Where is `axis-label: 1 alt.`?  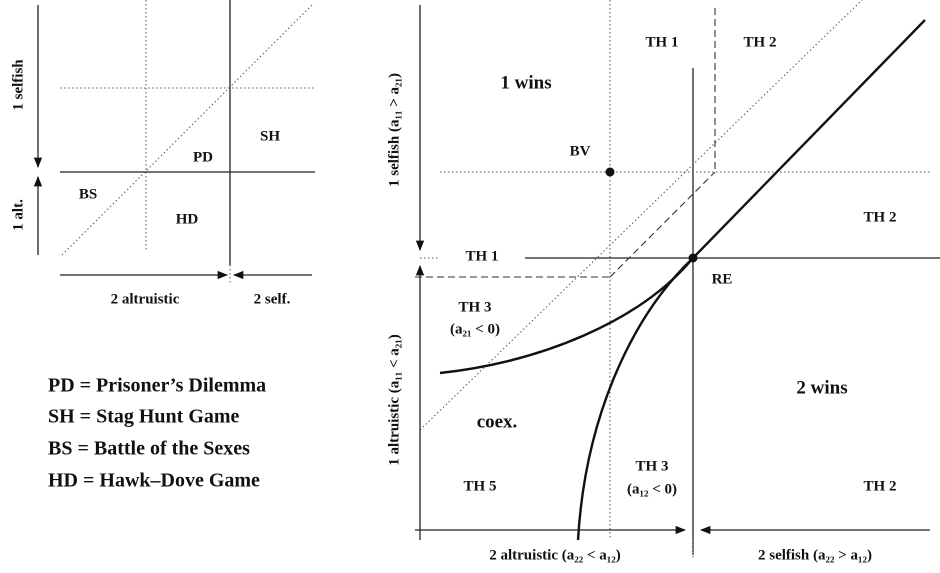
axis-label: 1 alt. is located at coordinates (18, 215).